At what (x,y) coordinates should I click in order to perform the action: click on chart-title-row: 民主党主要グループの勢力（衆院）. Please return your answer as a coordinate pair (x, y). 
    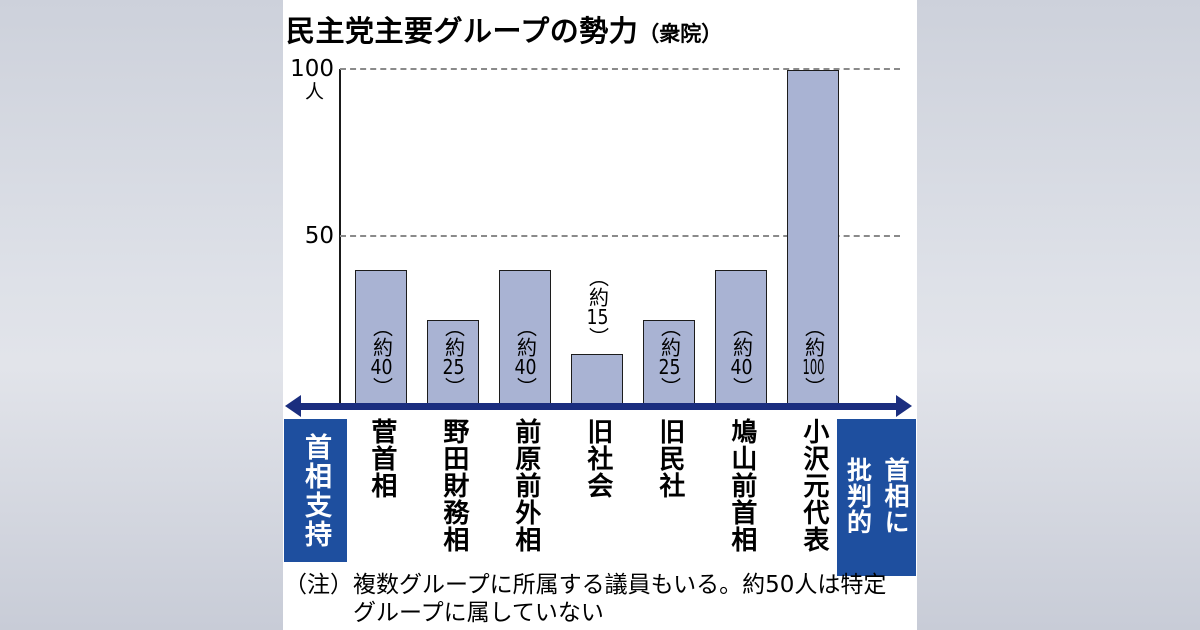
    Looking at the image, I should click on (504, 29).